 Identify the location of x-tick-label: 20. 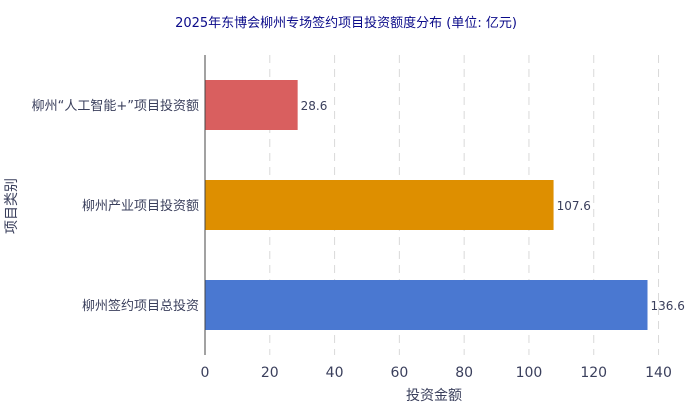
(270, 373).